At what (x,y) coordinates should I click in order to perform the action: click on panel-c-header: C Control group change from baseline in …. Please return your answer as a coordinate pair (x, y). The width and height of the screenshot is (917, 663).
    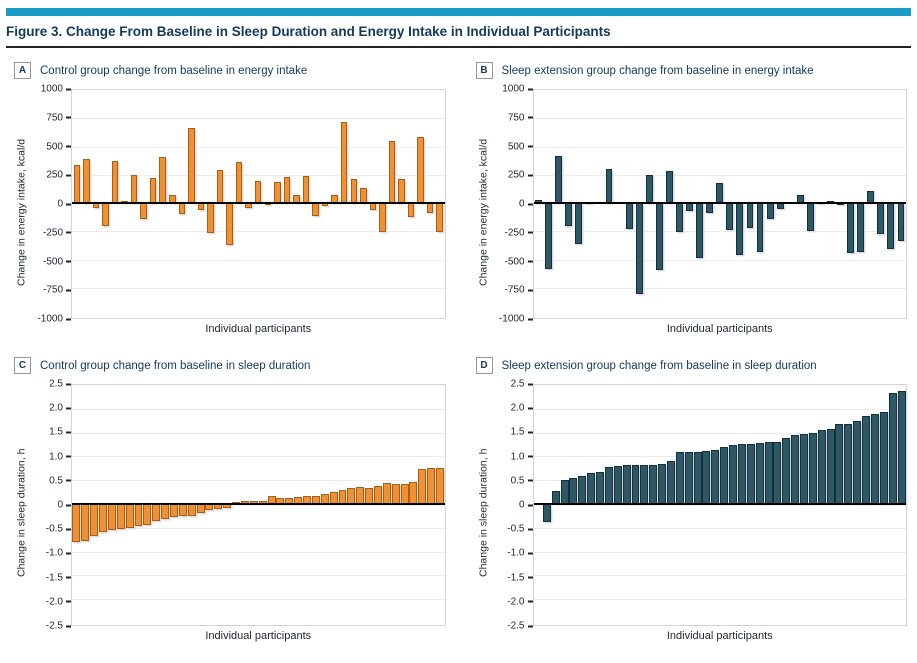
    Looking at the image, I should click on (230, 365).